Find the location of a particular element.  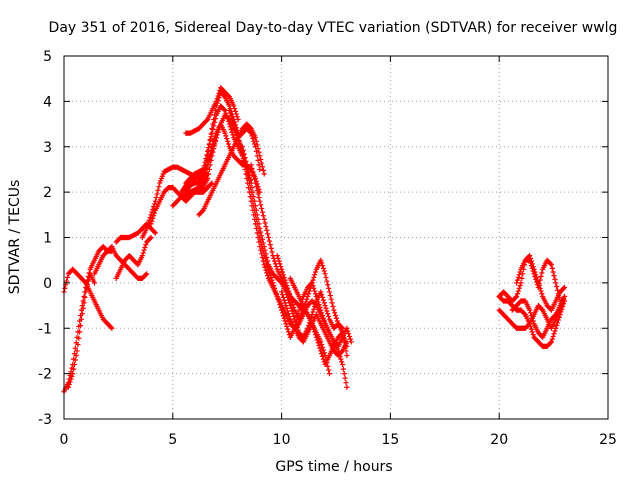

x-tick-label: 25 is located at coordinates (608, 440).